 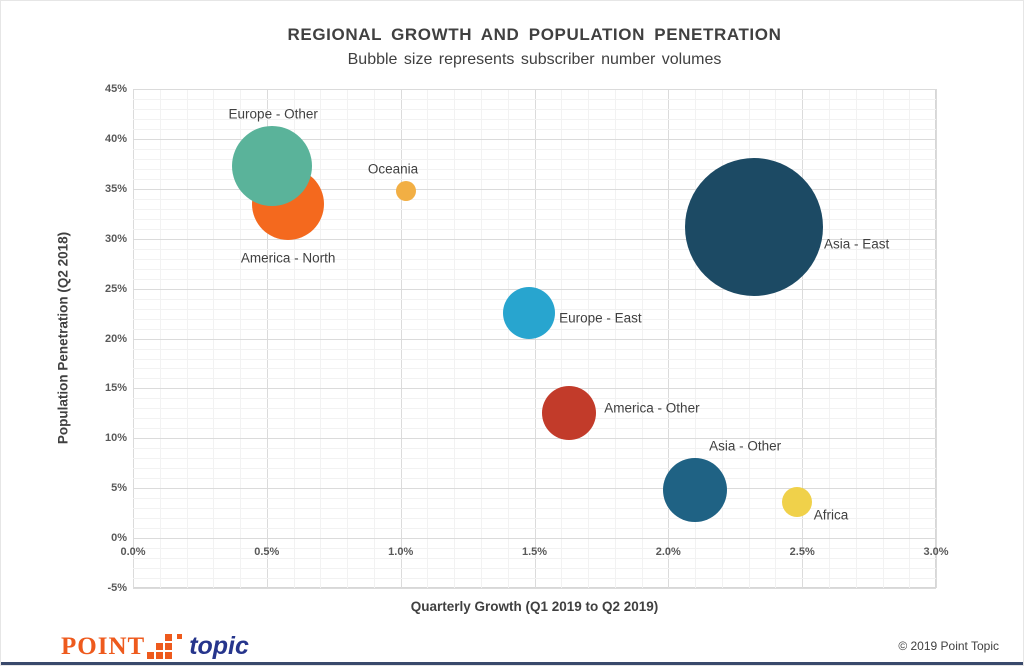 I want to click on bubble-europe-east, so click(x=529, y=312).